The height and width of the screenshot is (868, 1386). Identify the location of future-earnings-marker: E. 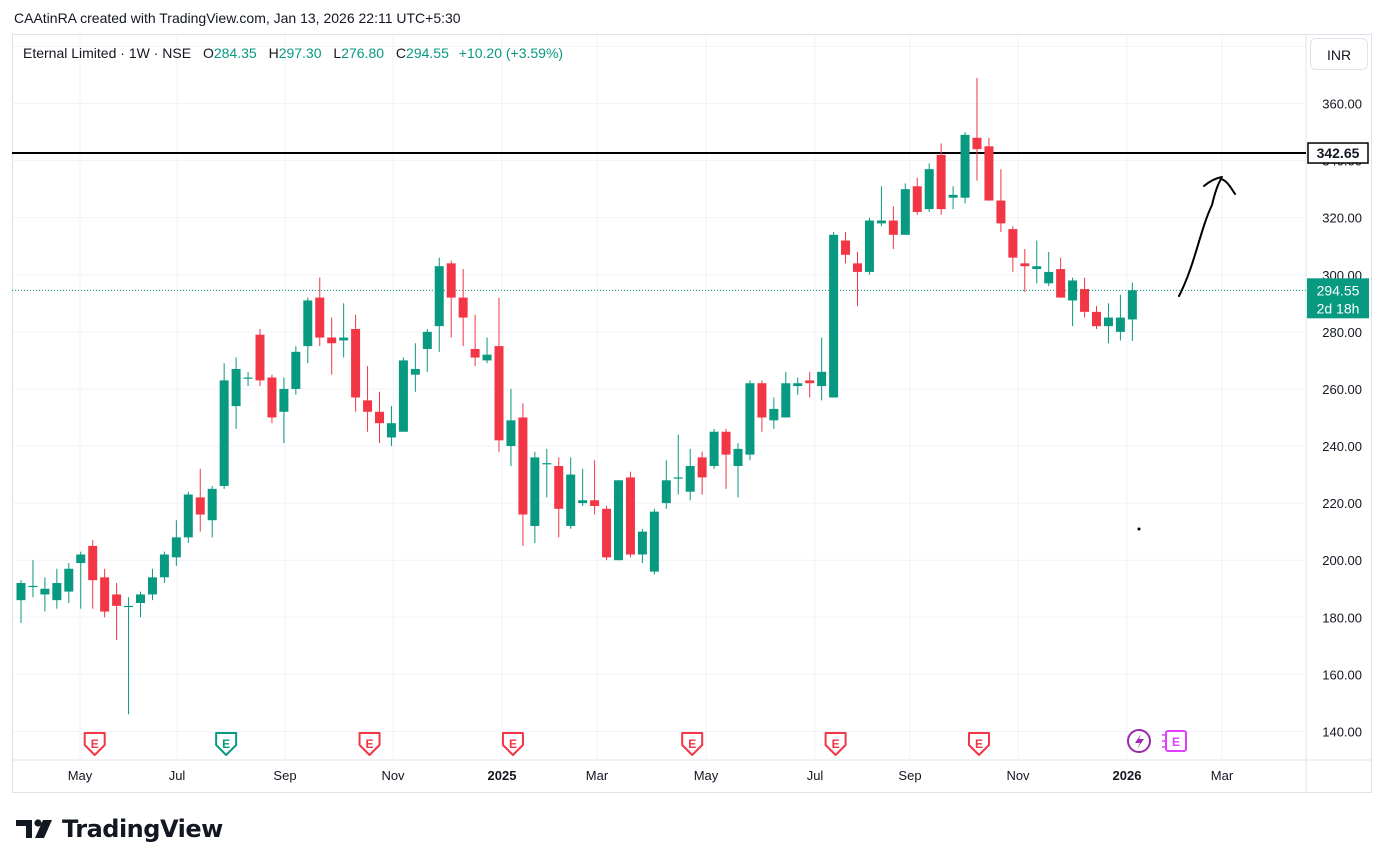
(1174, 741).